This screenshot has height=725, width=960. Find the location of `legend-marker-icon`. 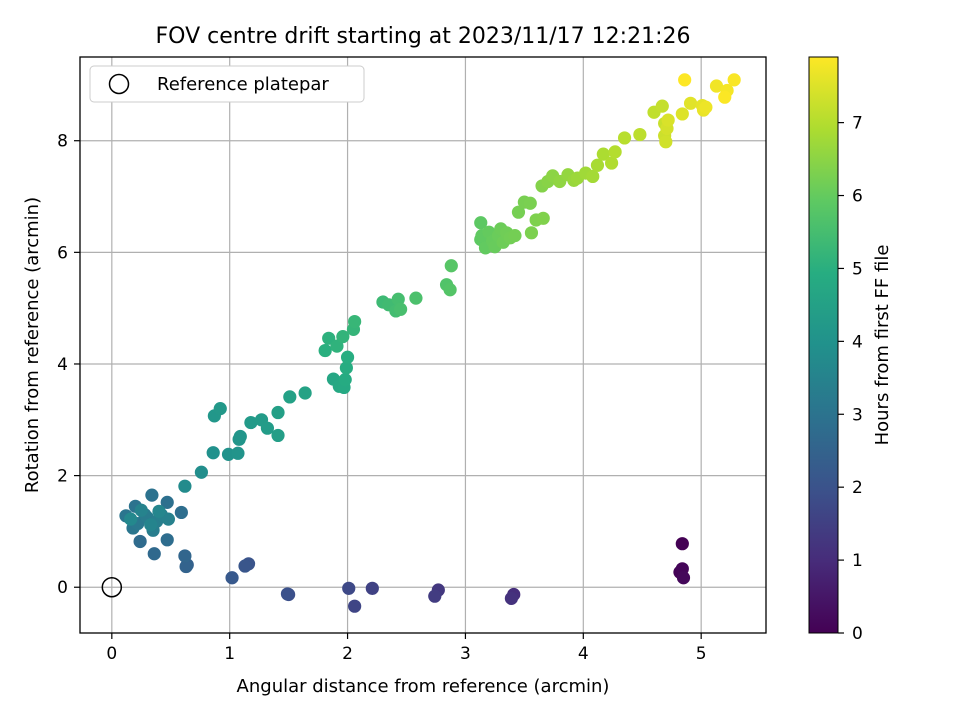

legend-marker-icon is located at coordinates (119, 84).